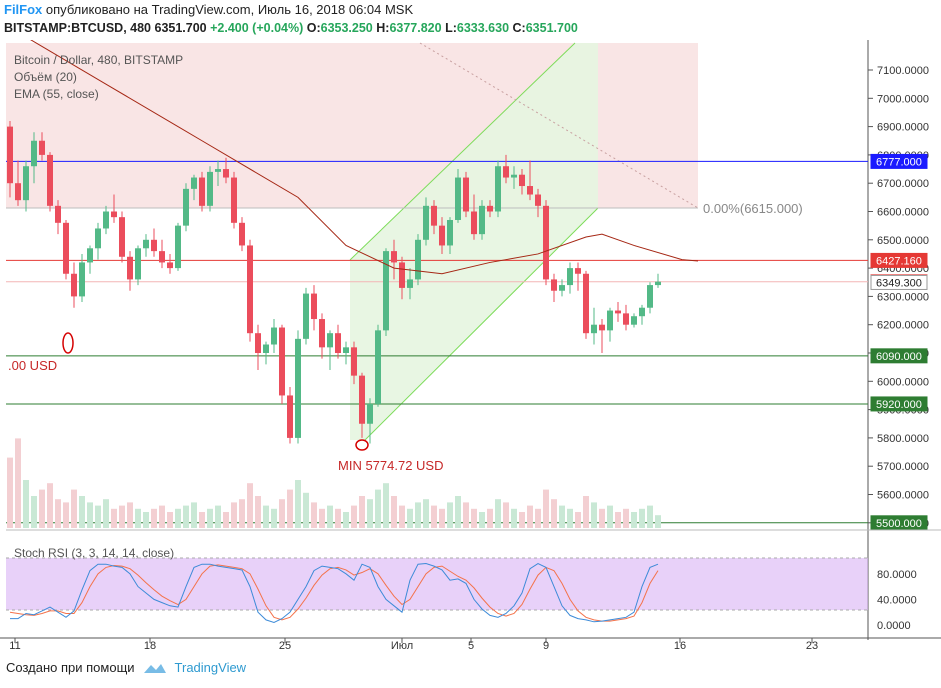  Describe the element at coordinates (78, 28) in the screenshot. I see `symbol-label: BITSTAMP:BTCUSD, 480` at that location.